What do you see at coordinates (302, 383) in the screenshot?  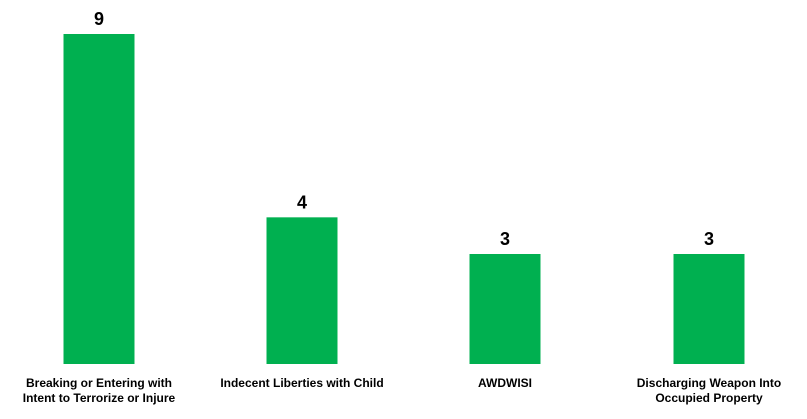 I see `category-label: Indecent Liberties with Child` at bounding box center [302, 383].